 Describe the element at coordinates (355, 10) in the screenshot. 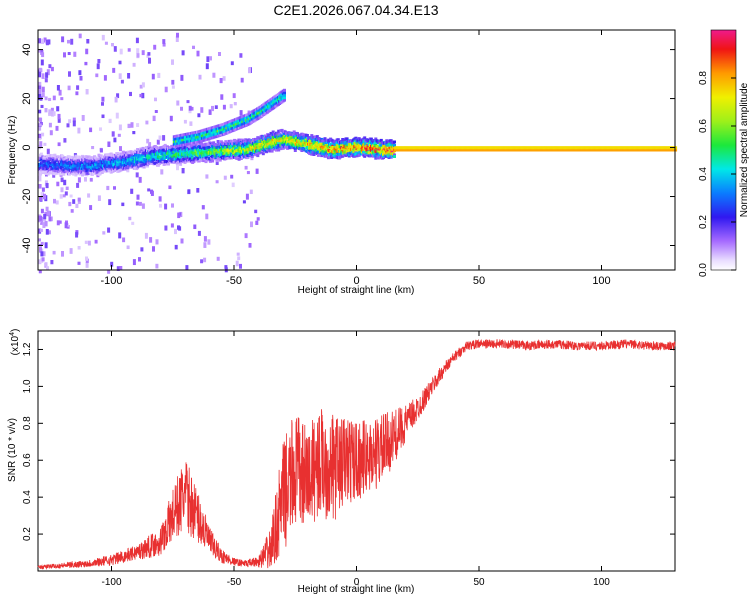

I see `figure-title: C2E1.2026.067.04.34.E13` at that location.